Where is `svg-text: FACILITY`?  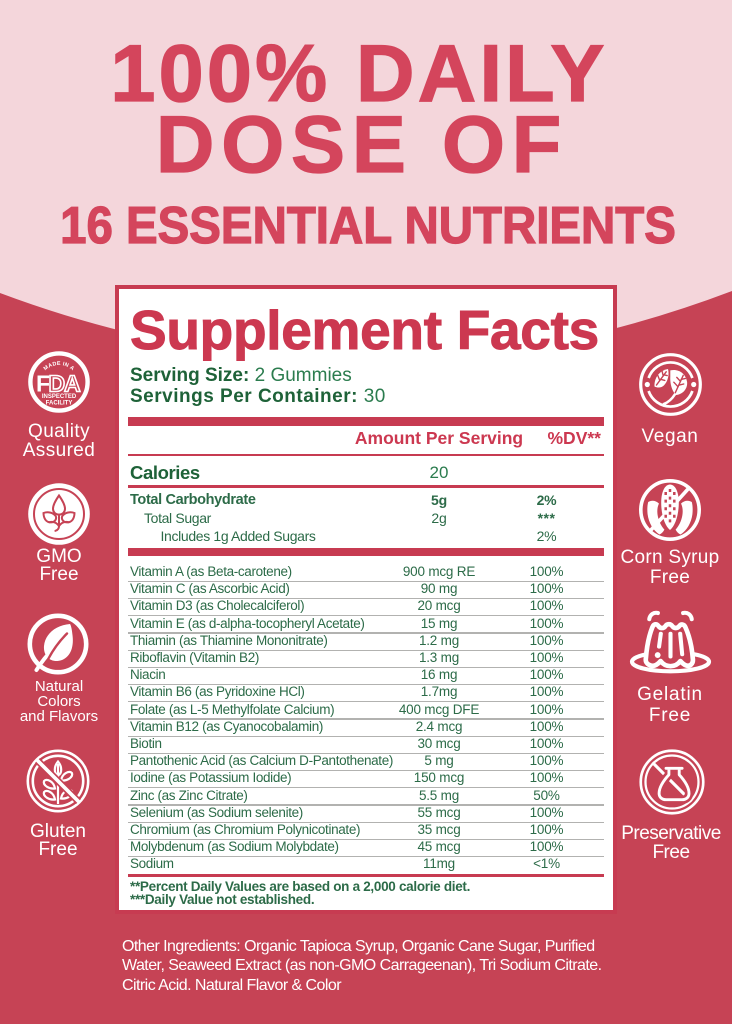
svg-text: FACILITY is located at coordinates (59, 404).